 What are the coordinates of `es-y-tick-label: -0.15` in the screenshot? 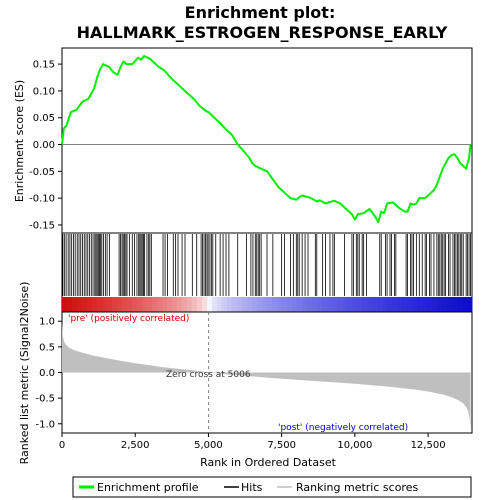 It's located at (42, 225).